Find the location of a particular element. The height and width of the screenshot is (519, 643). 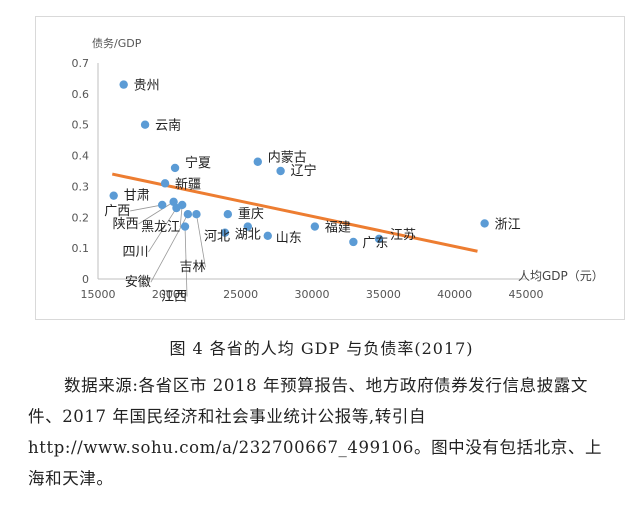

data-point-label: 贵州 is located at coordinates (147, 86).